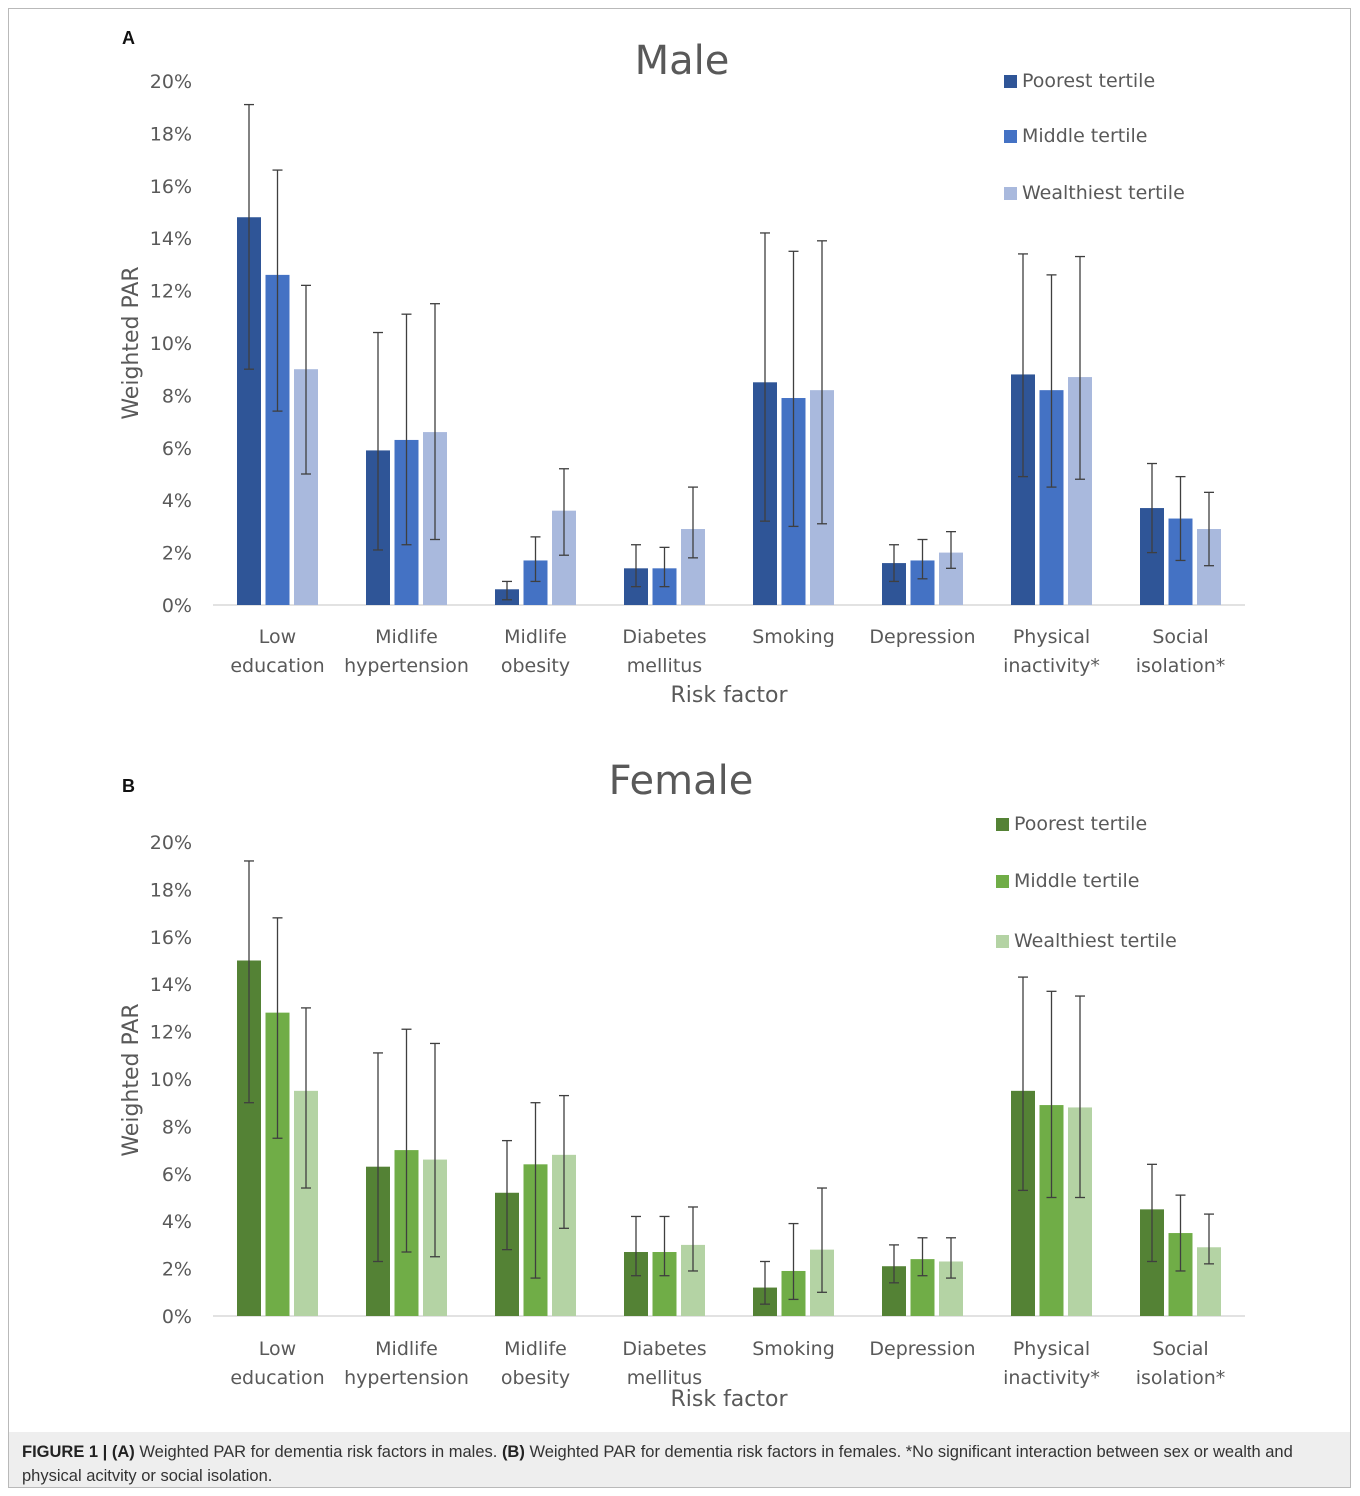 The width and height of the screenshot is (1360, 1496). Describe the element at coordinates (682, 61) in the screenshot. I see `chart-title: Male` at that location.